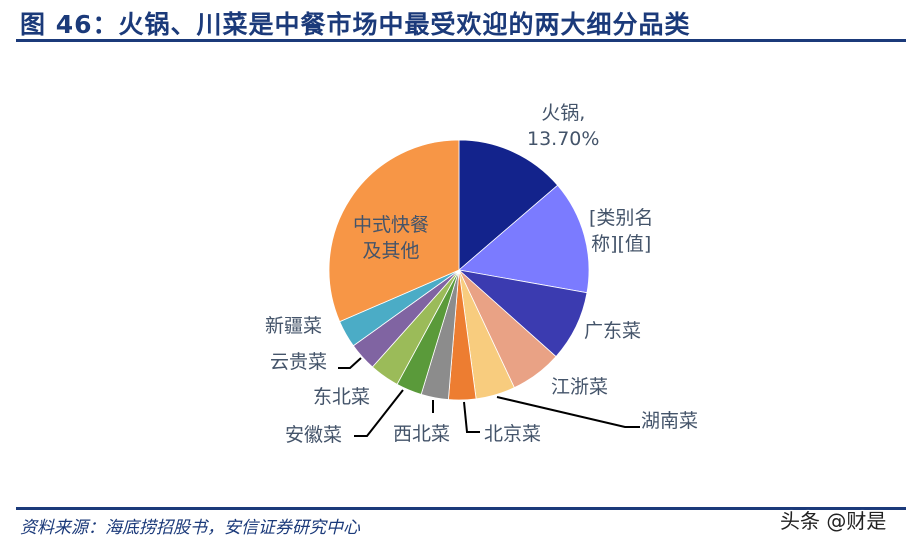  I want to click on label-huoguo-name: 火锅,, so click(563, 113).